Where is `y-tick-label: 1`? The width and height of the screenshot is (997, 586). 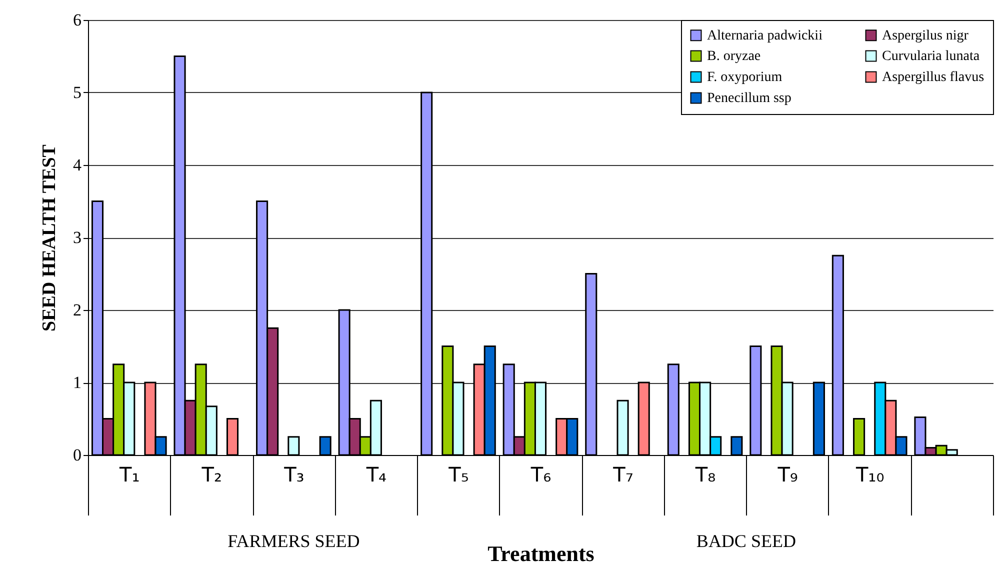 y-tick-label: 1 is located at coordinates (77, 382).